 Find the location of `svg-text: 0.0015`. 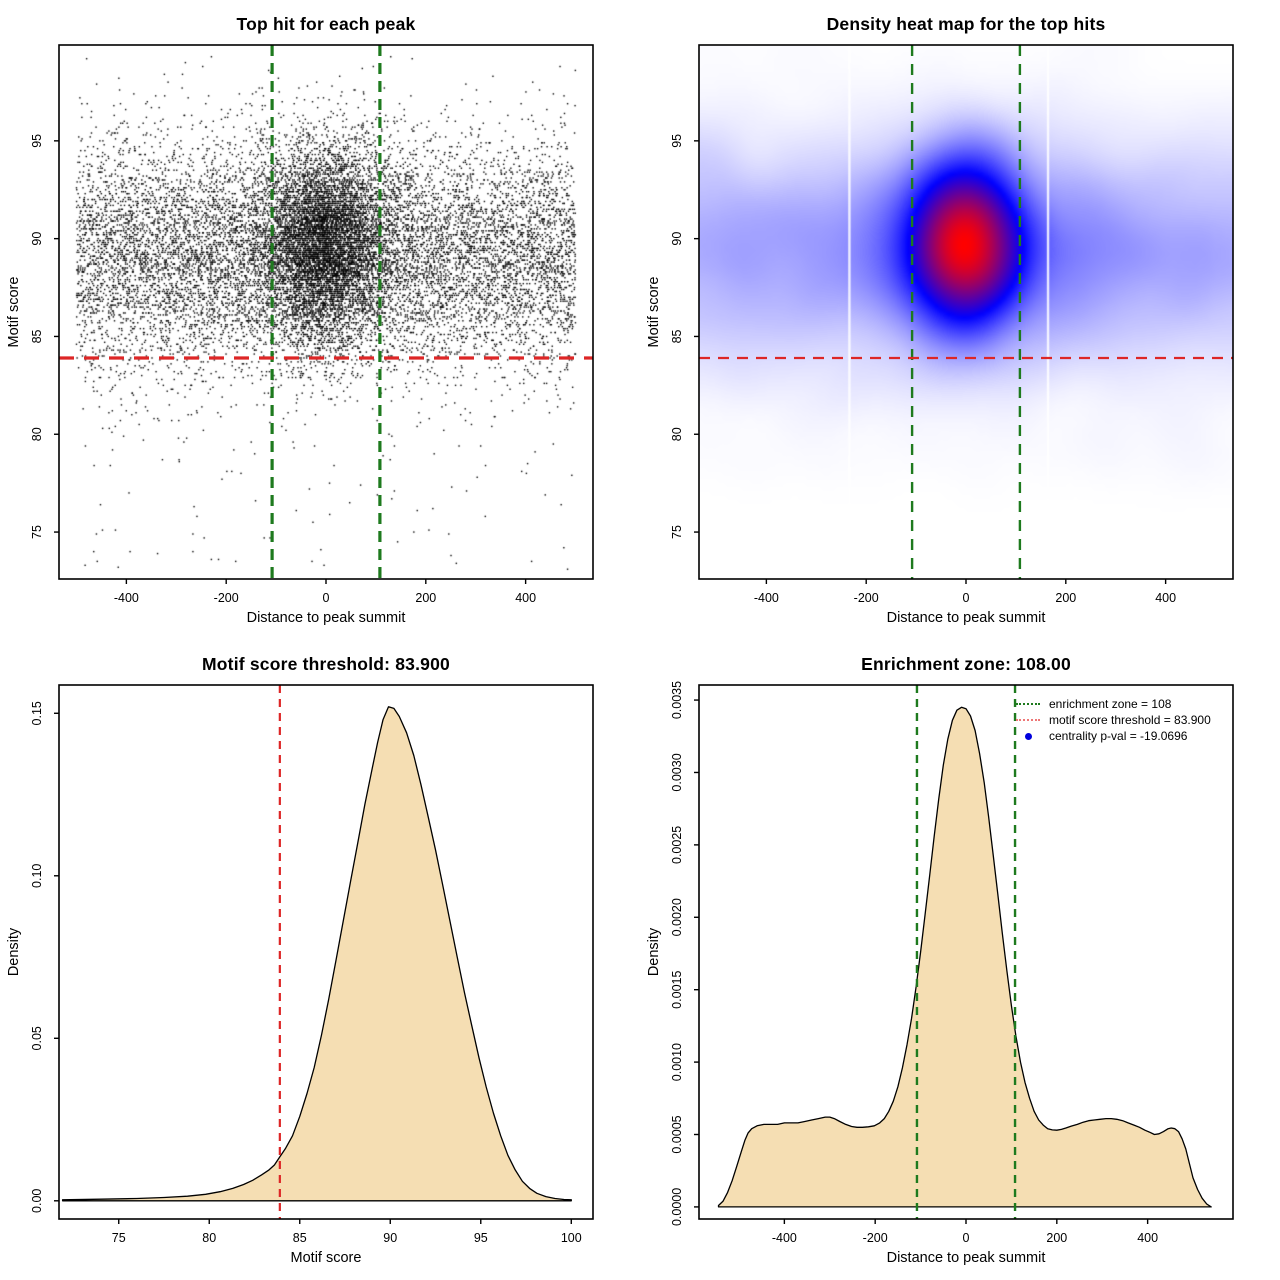

svg-text: 0.0015 is located at coordinates (677, 990).